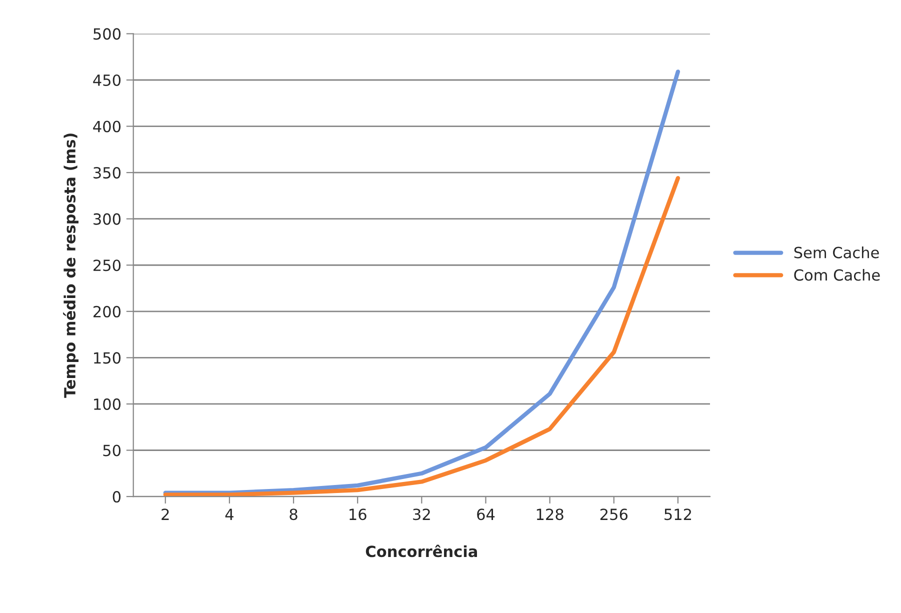 This screenshot has height=613, width=901. Describe the element at coordinates (112, 450) in the screenshot. I see `y-tick-label: 50` at that location.